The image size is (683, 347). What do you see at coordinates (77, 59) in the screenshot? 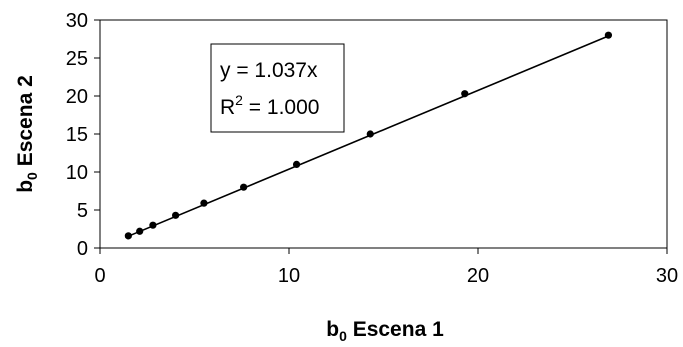
I see `y-tick-label: 25` at bounding box center [77, 59].